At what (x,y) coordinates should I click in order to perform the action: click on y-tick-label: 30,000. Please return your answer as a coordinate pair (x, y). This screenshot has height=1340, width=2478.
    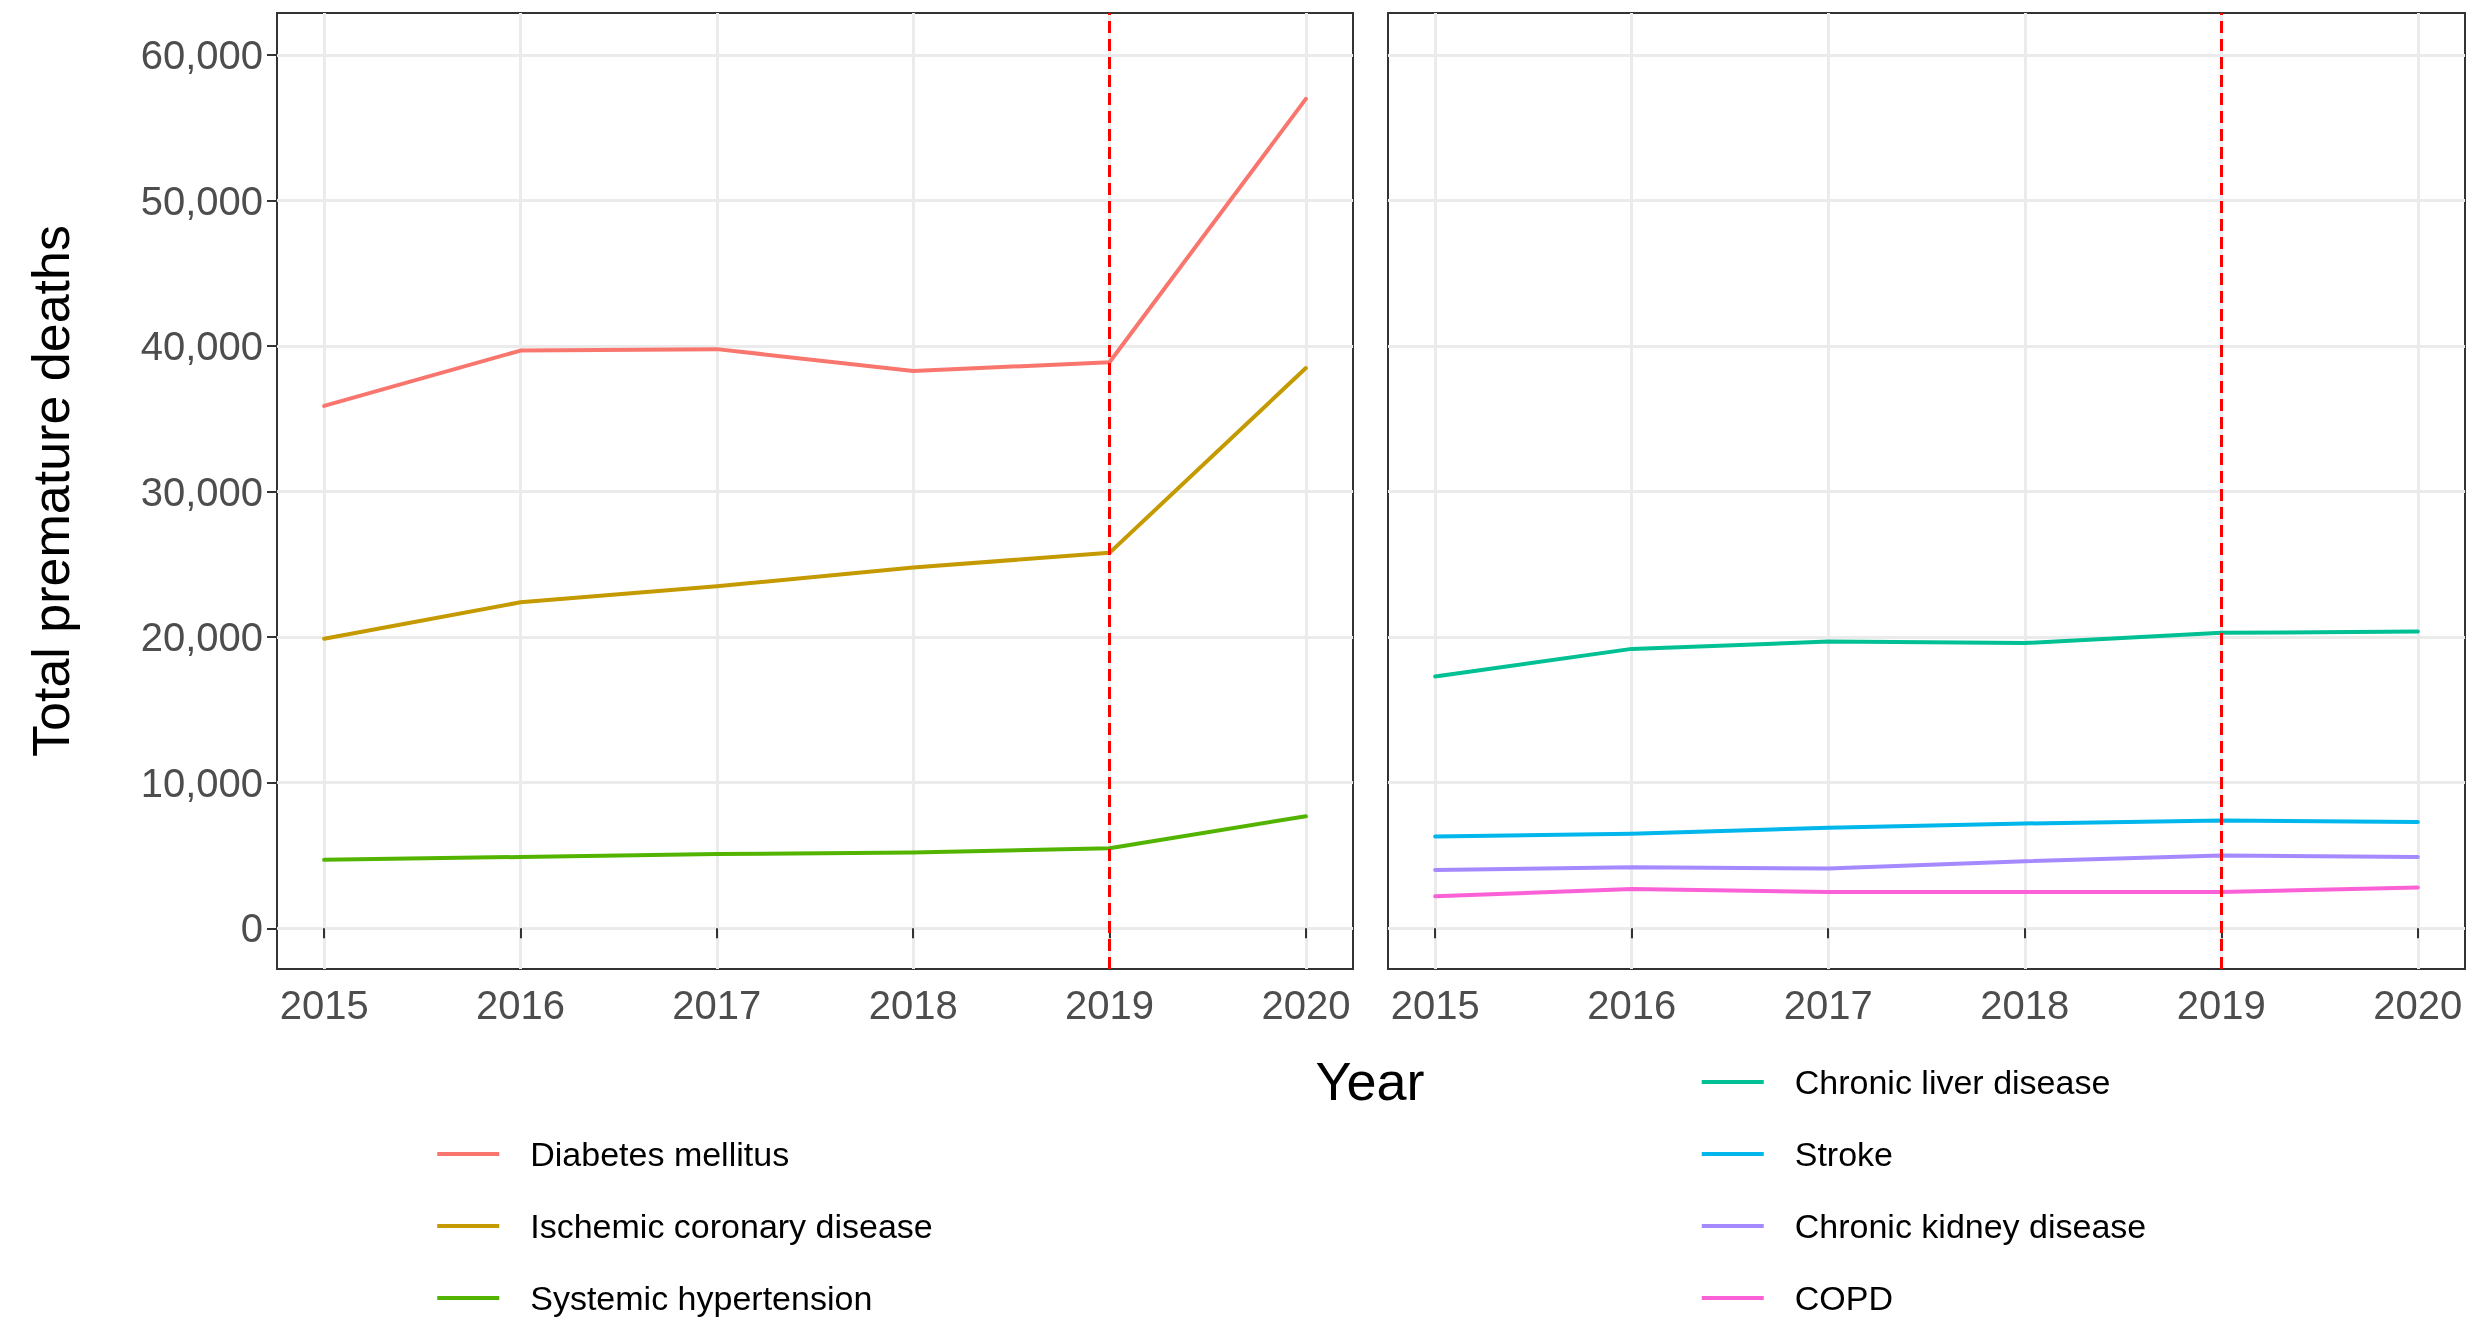
    Looking at the image, I should click on (201, 491).